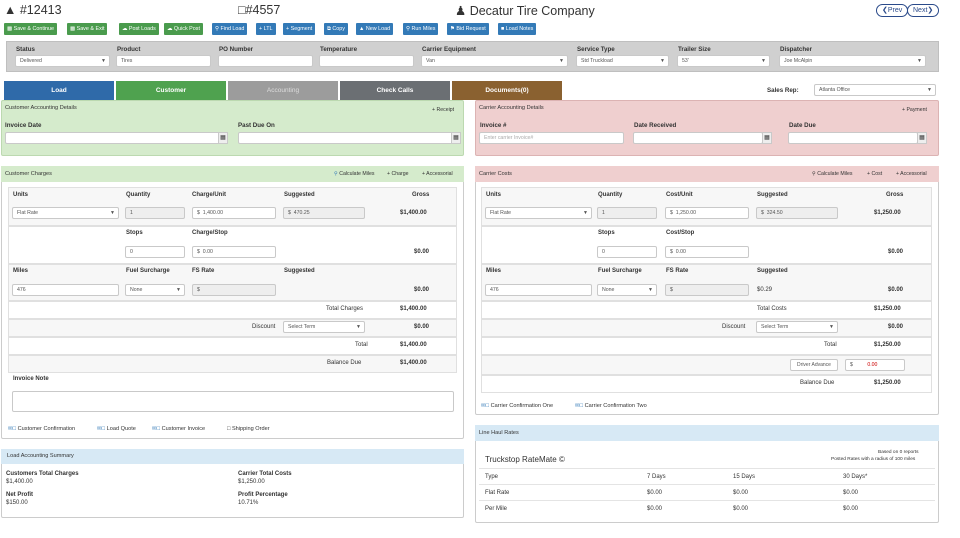 This screenshot has height=538, width=960. I want to click on net-profit-label: Net Profit, so click(19, 495).